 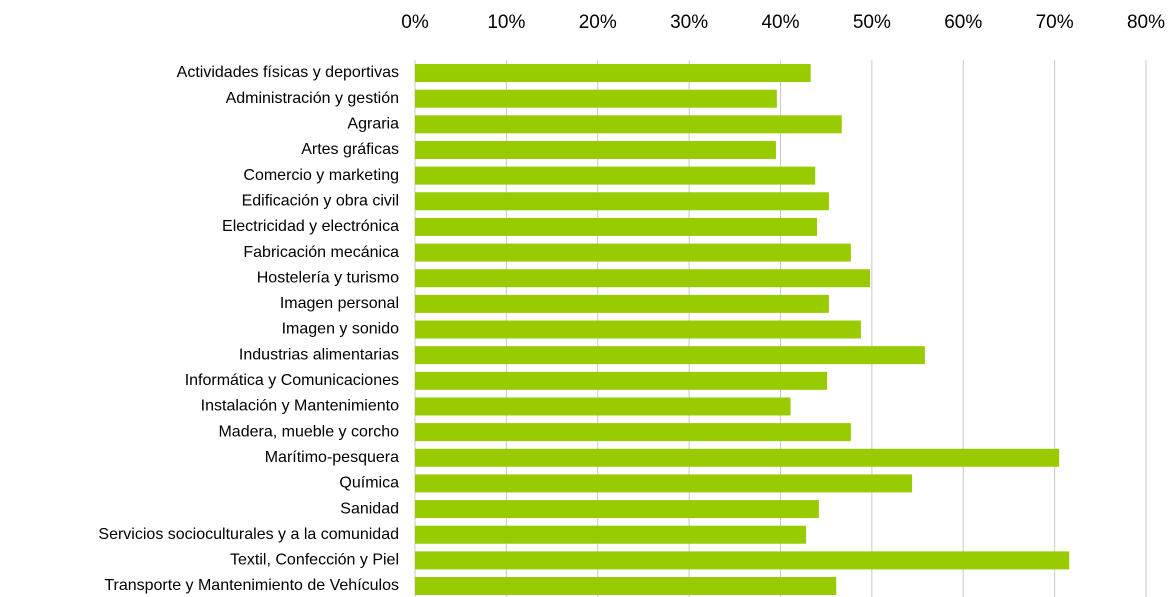 What do you see at coordinates (1146, 22) in the screenshot?
I see `x-tick-label: 80%` at bounding box center [1146, 22].